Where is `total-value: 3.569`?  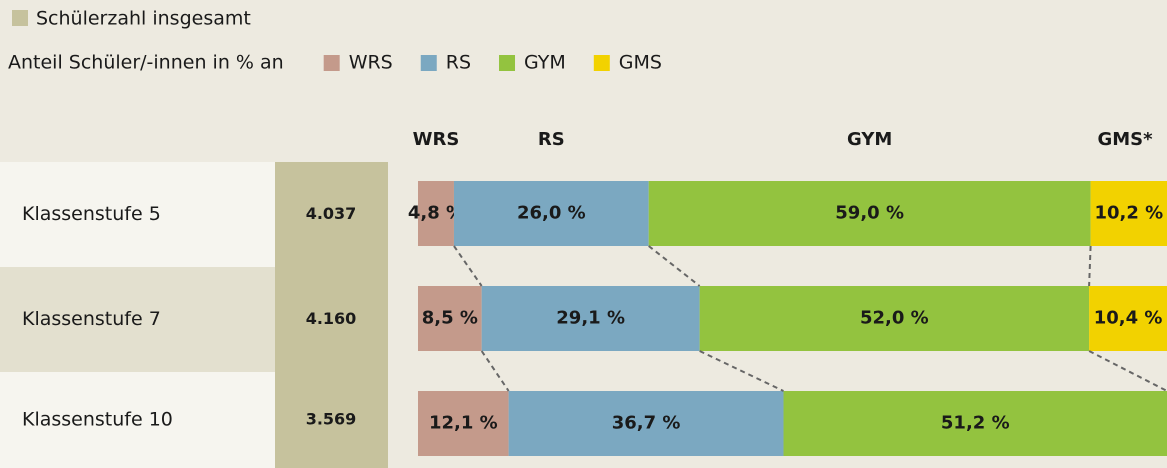 total-value: 3.569 is located at coordinates (331, 419).